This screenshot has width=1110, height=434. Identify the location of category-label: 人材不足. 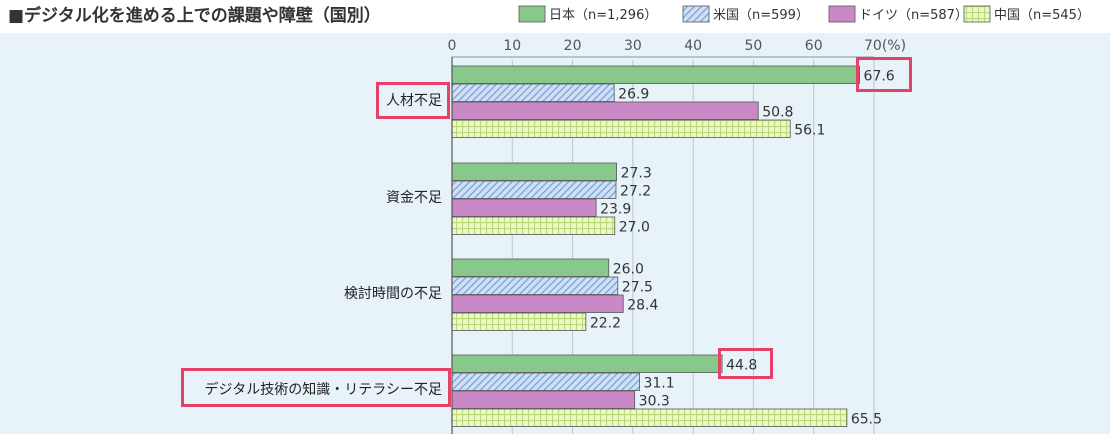
(414, 101).